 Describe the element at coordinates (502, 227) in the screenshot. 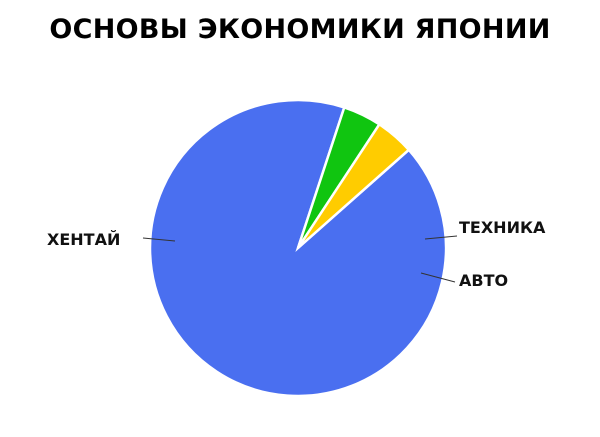

I see `slice-label: ТЕХНИКА` at that location.